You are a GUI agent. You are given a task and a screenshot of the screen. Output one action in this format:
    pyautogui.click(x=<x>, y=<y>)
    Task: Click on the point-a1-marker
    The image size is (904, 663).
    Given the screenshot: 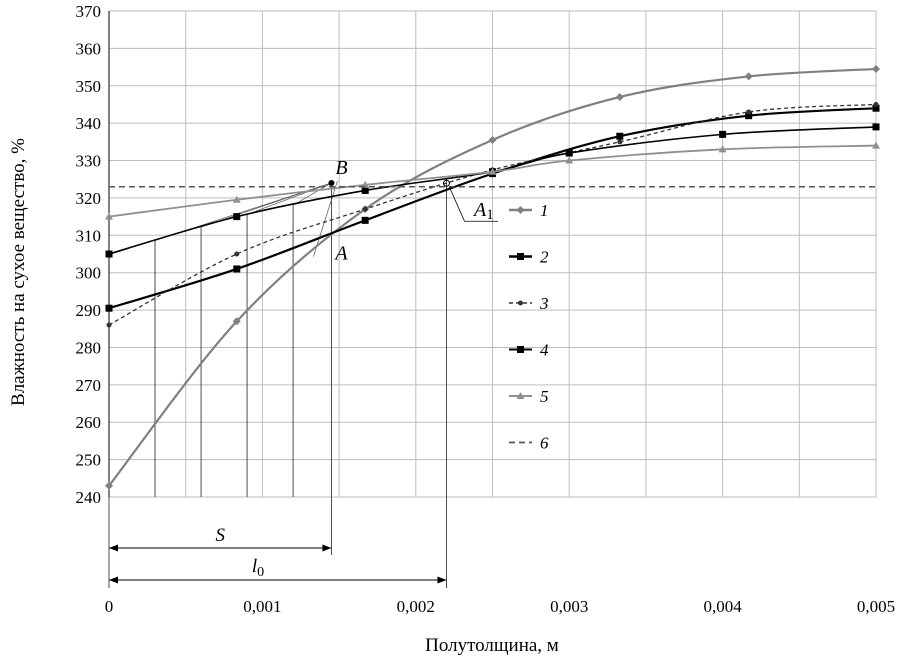 What is the action you would take?
    pyautogui.click(x=446, y=183)
    